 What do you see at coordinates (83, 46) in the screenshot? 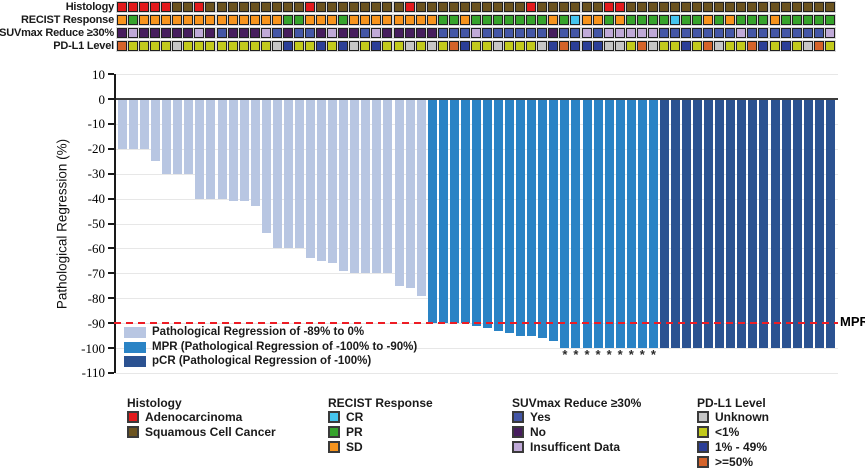
I see `track-label-pdl1: PD-L1 Level` at bounding box center [83, 46].